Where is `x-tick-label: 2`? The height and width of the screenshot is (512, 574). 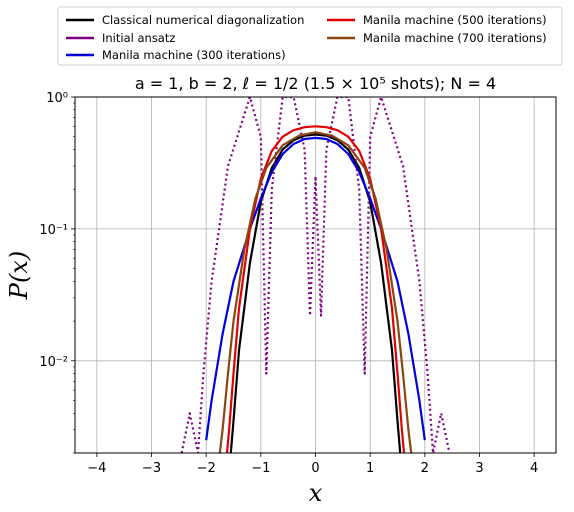 x-tick-label: 2 is located at coordinates (425, 468).